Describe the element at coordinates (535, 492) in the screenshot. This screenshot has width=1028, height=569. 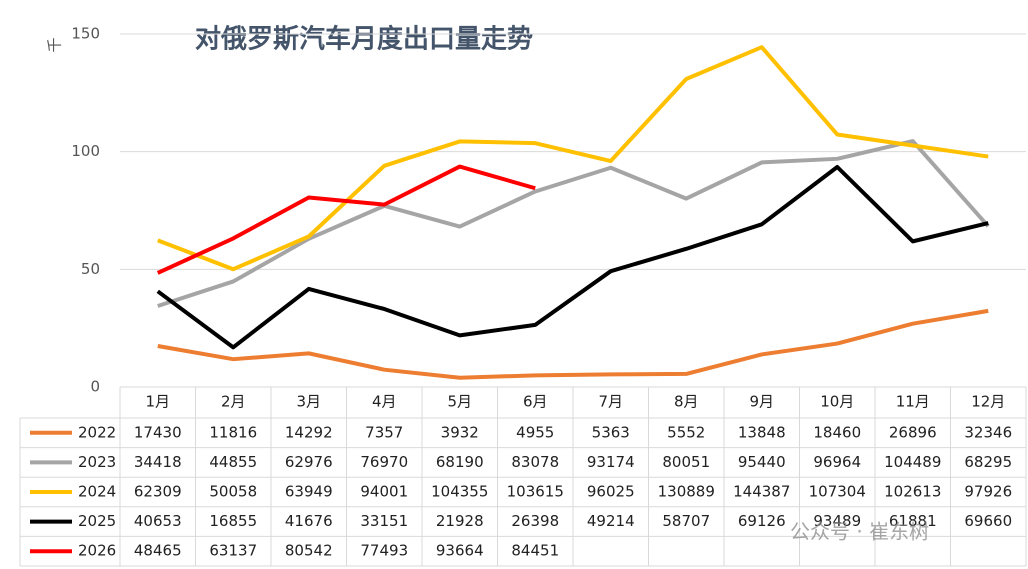
I see `table-value: 103615` at that location.